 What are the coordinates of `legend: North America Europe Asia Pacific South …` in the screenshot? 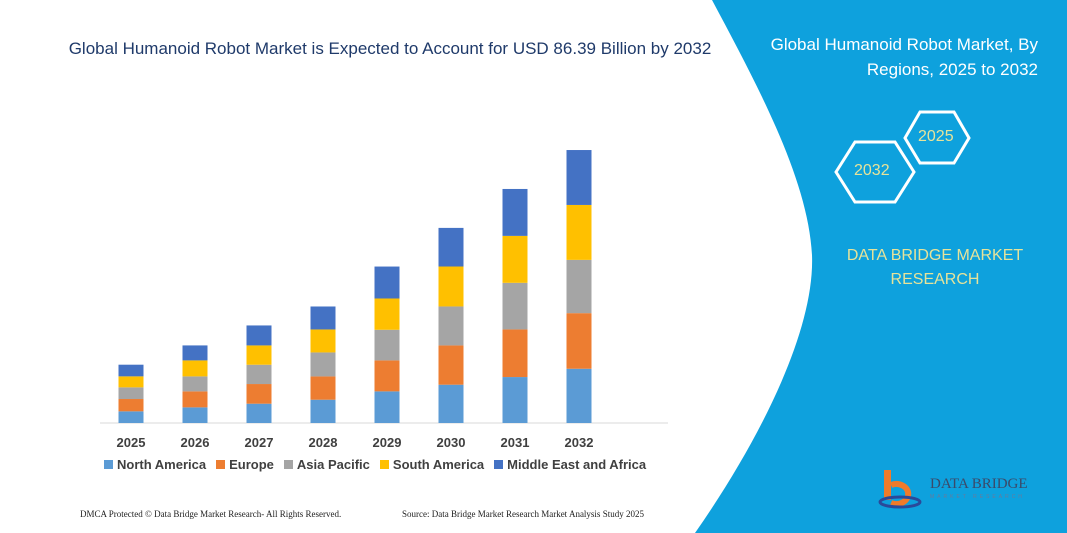 It's located at (375, 464).